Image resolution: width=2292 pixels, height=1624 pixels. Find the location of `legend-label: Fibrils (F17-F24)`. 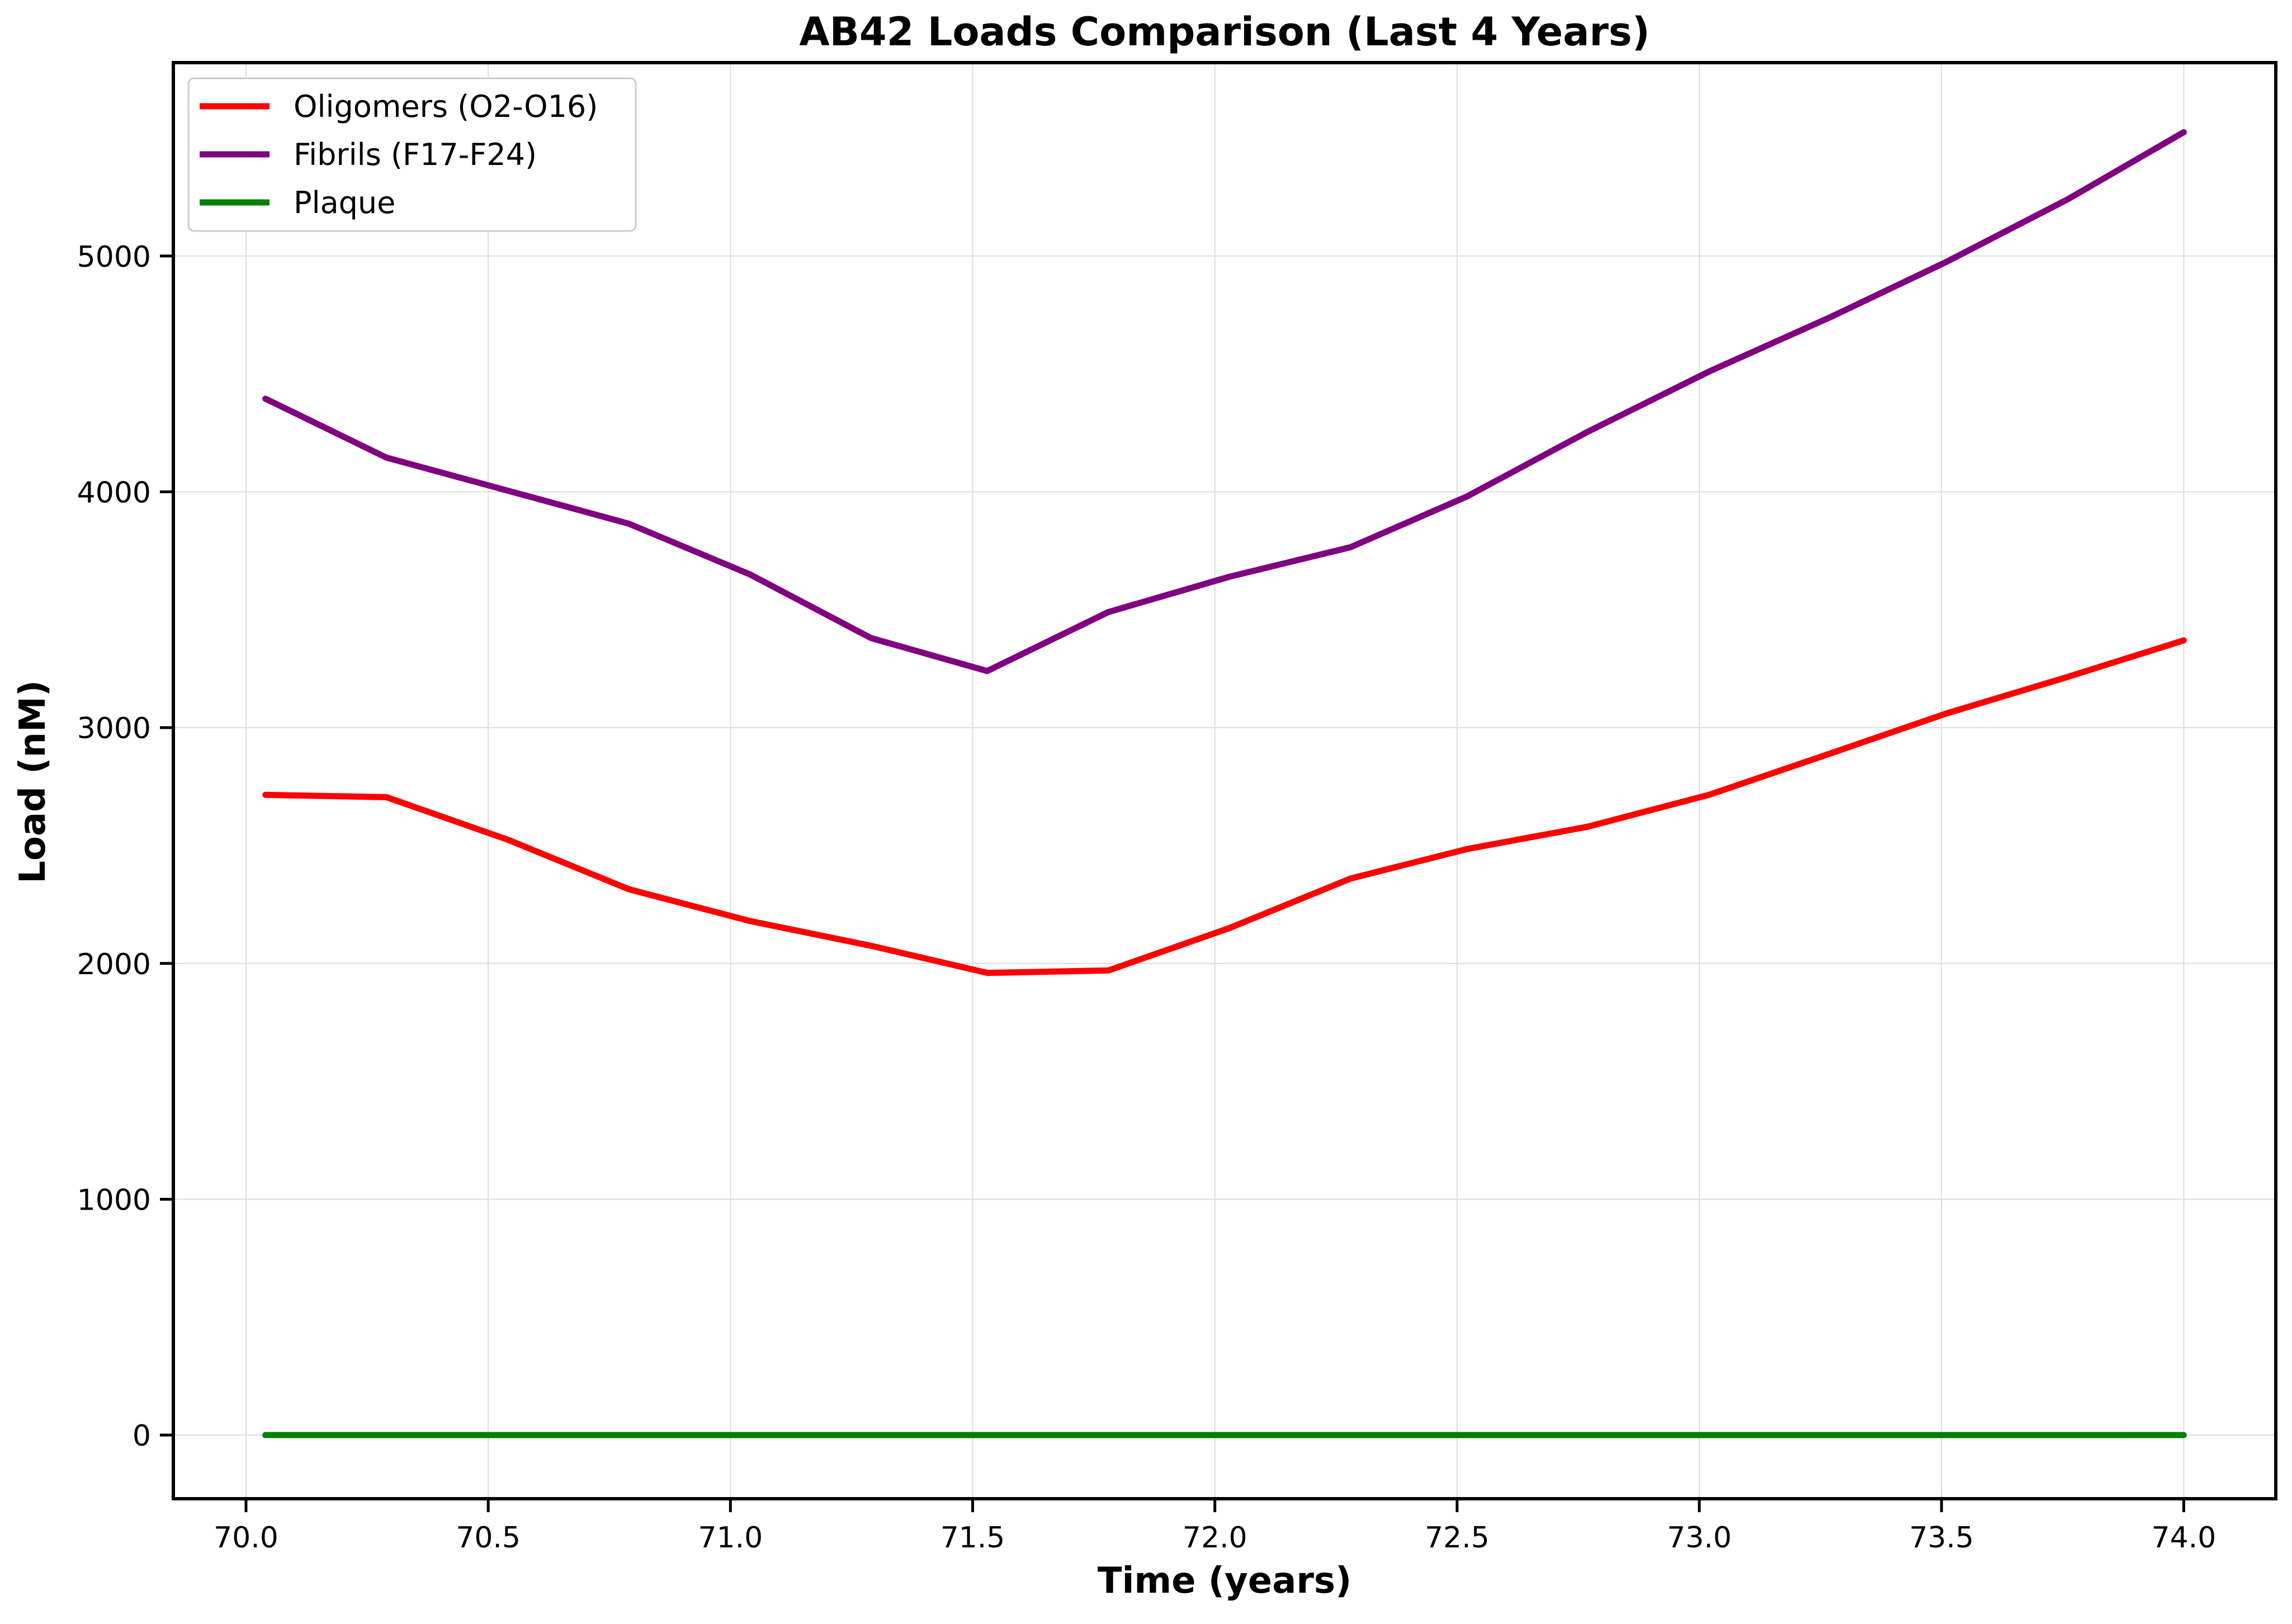

legend-label: Fibrils (F17-F24) is located at coordinates (415, 154).